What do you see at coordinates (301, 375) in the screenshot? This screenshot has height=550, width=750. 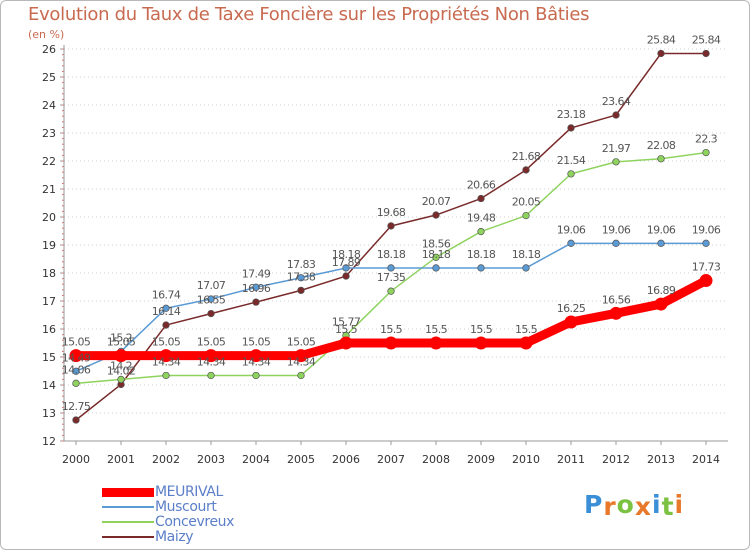 I see `data-point-concevreux-2005` at bounding box center [301, 375].